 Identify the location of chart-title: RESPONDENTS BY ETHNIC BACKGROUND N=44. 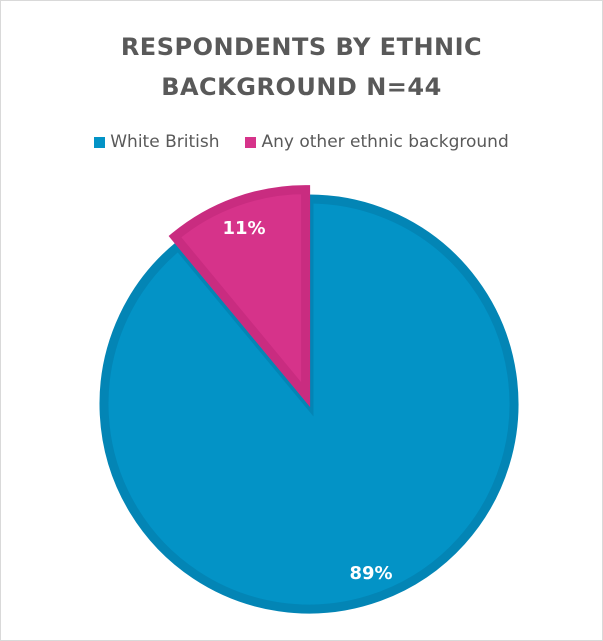
(301, 67).